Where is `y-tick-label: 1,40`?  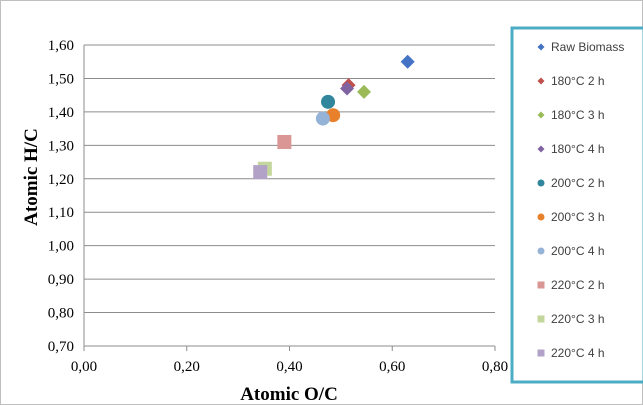
y-tick-label: 1,40 is located at coordinates (61, 113).